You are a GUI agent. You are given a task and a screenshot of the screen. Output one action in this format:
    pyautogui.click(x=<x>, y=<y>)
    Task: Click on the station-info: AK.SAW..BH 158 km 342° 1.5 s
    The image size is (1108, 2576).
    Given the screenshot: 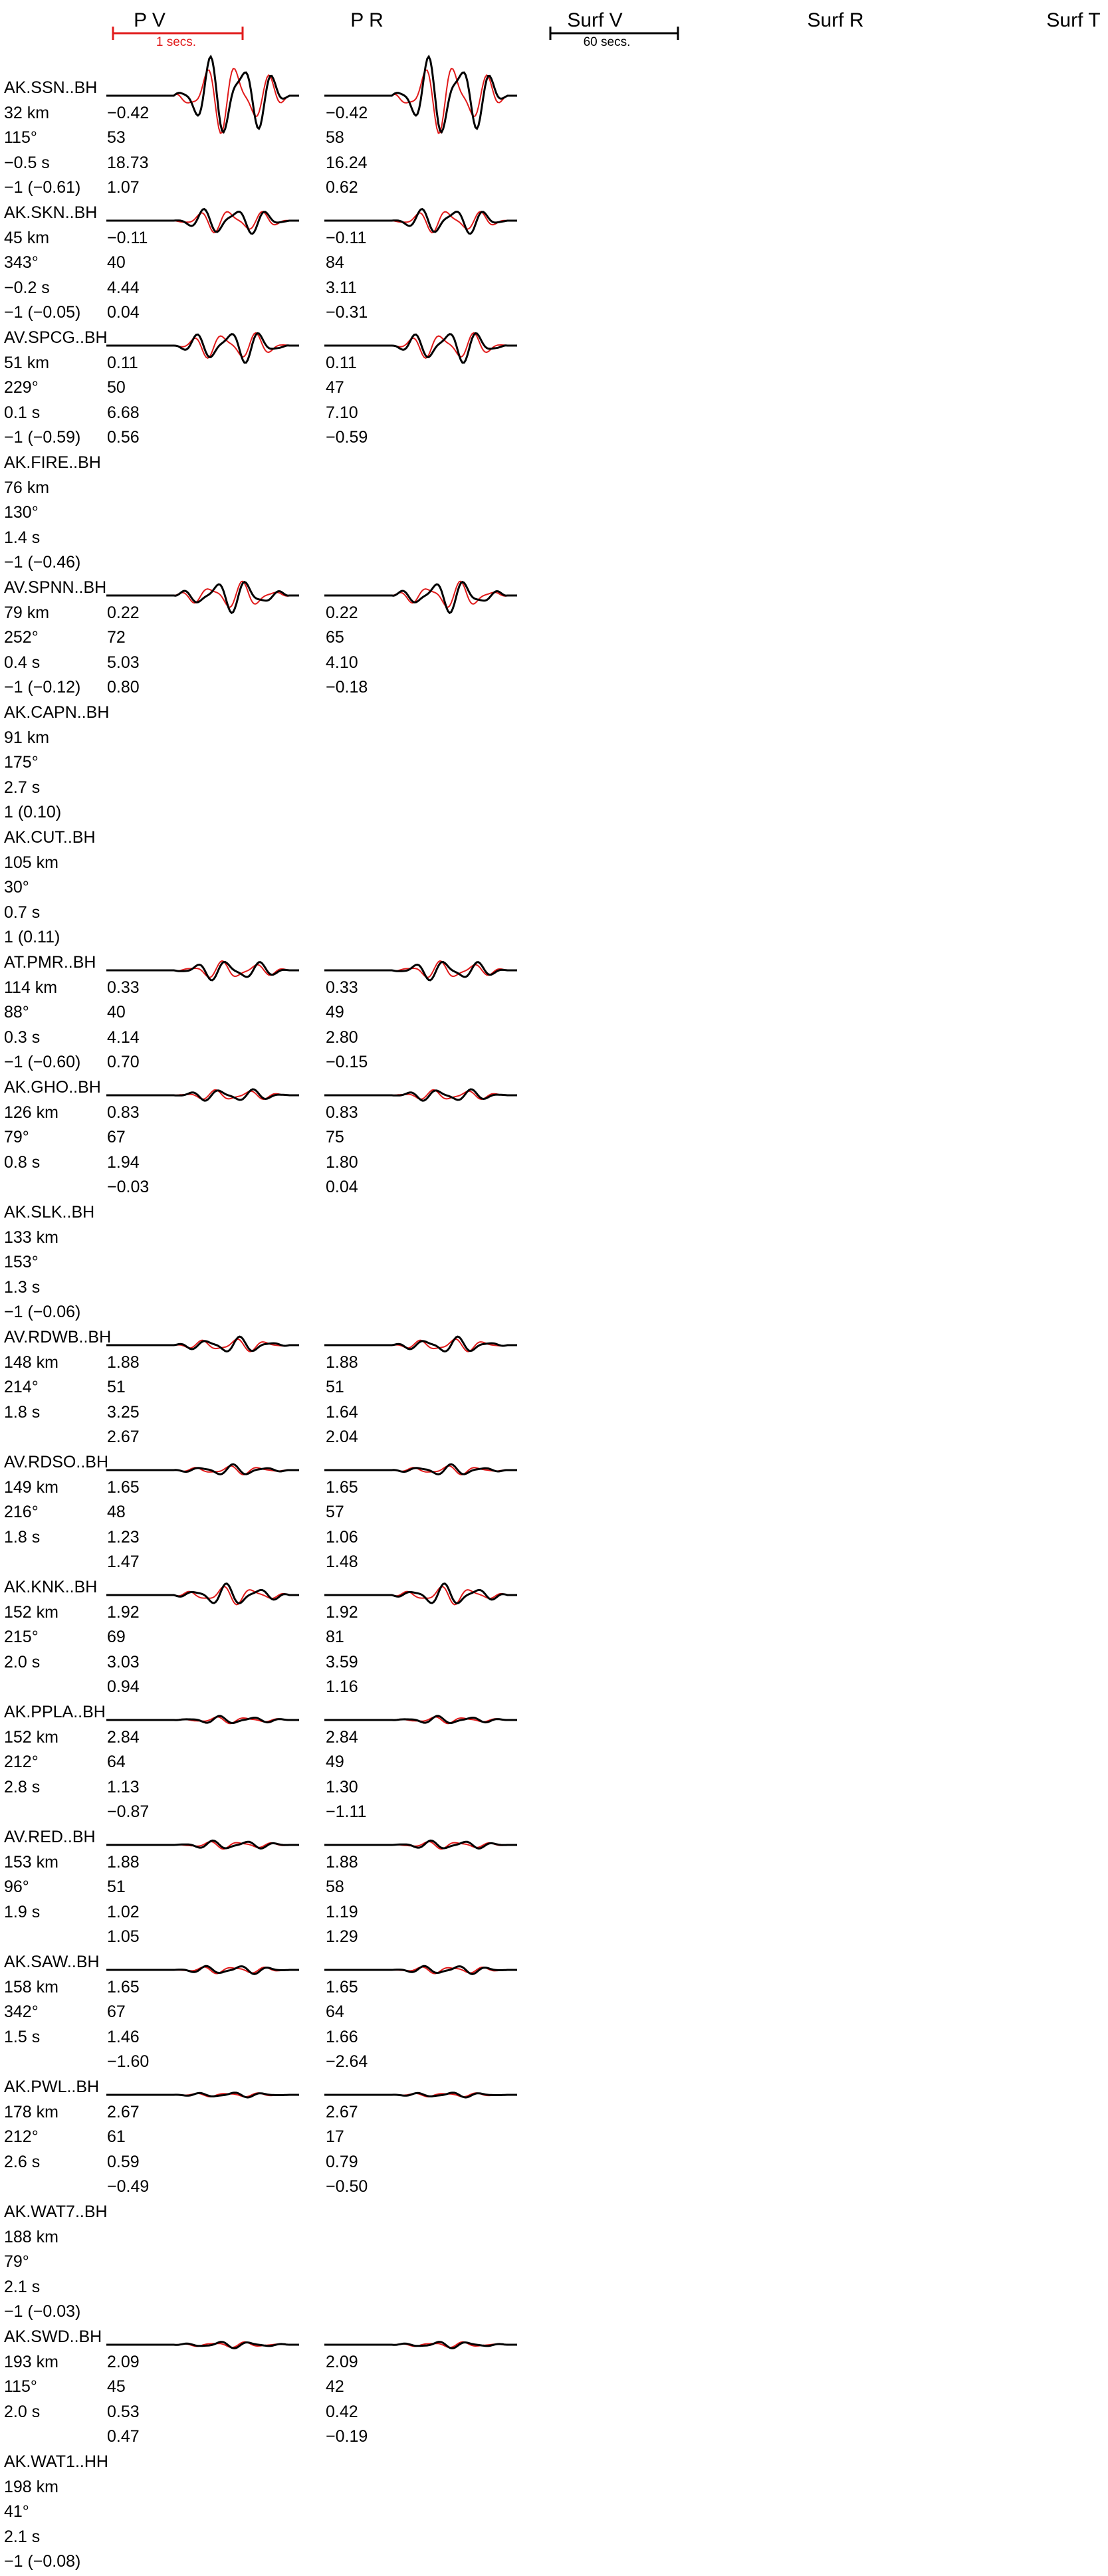 What is the action you would take?
    pyautogui.click(x=52, y=2012)
    